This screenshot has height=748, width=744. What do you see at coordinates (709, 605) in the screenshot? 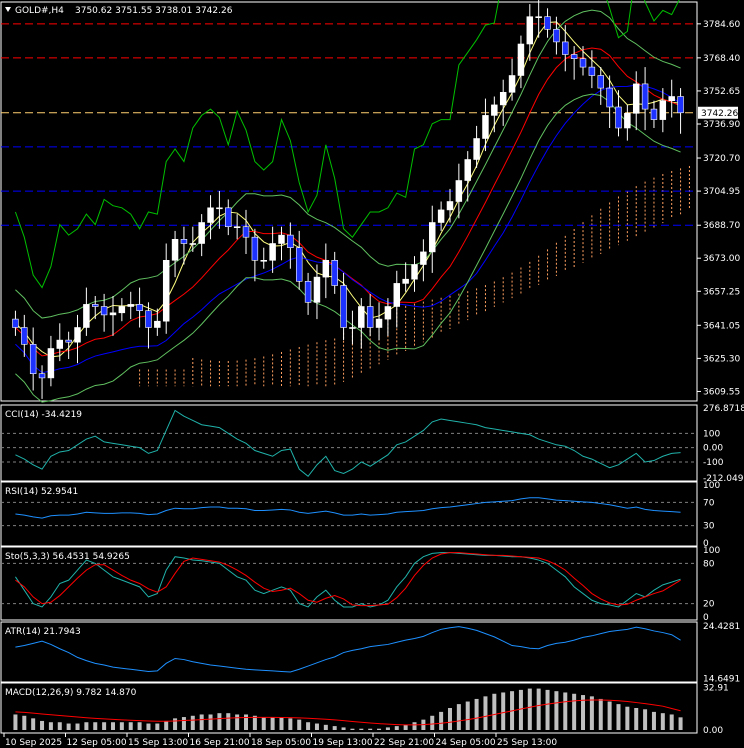
I see `panel-axis-label: 20` at bounding box center [709, 605].